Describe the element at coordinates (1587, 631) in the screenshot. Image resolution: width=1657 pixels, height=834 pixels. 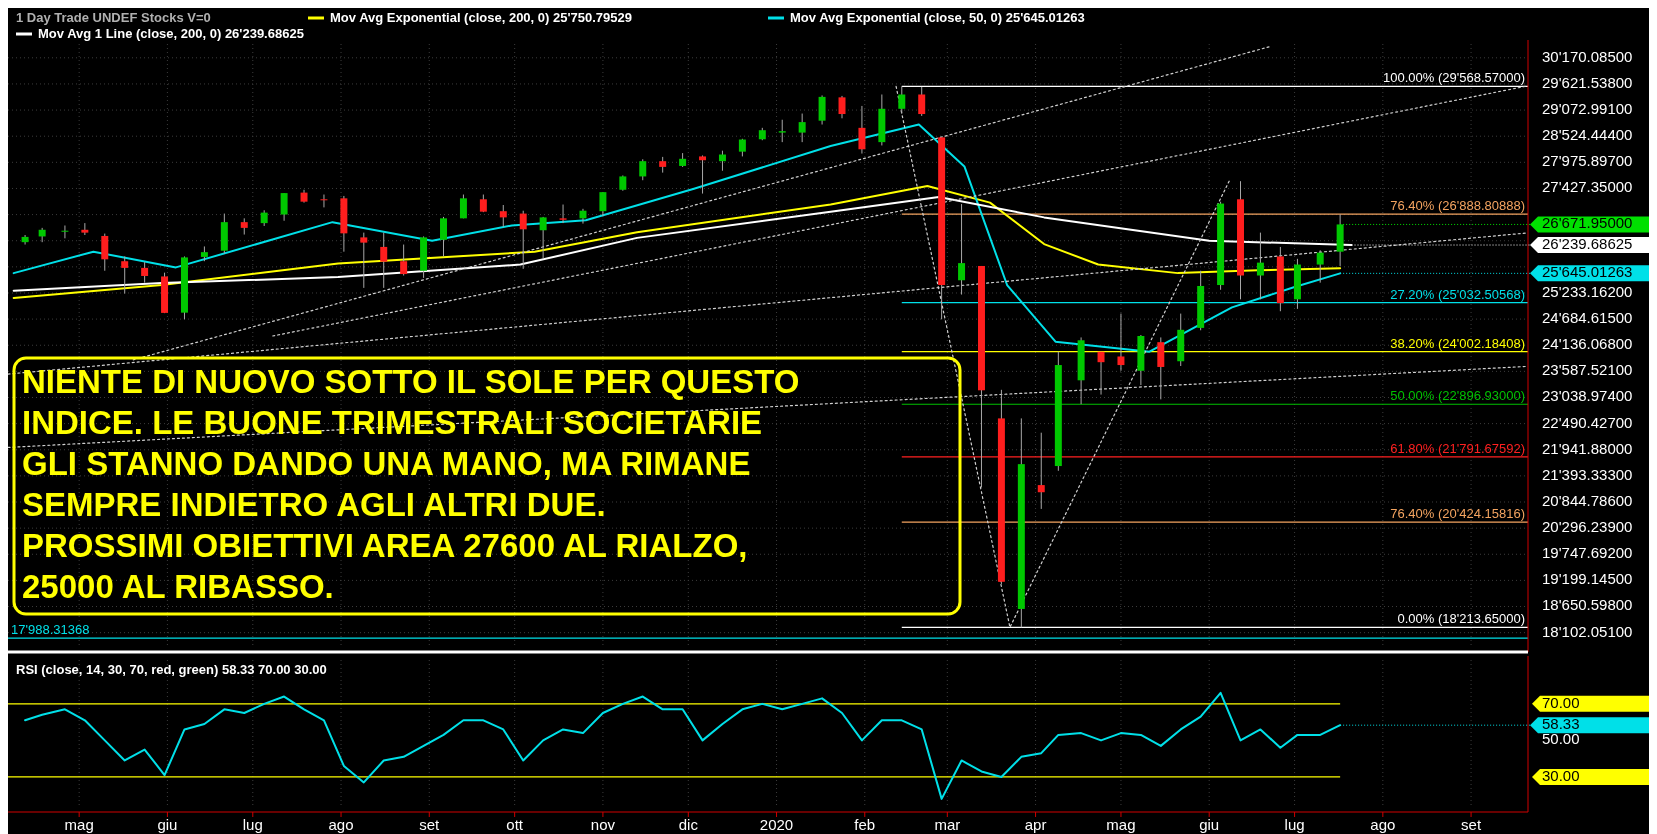
I see `y-tick-label: 18'102.05100` at that location.